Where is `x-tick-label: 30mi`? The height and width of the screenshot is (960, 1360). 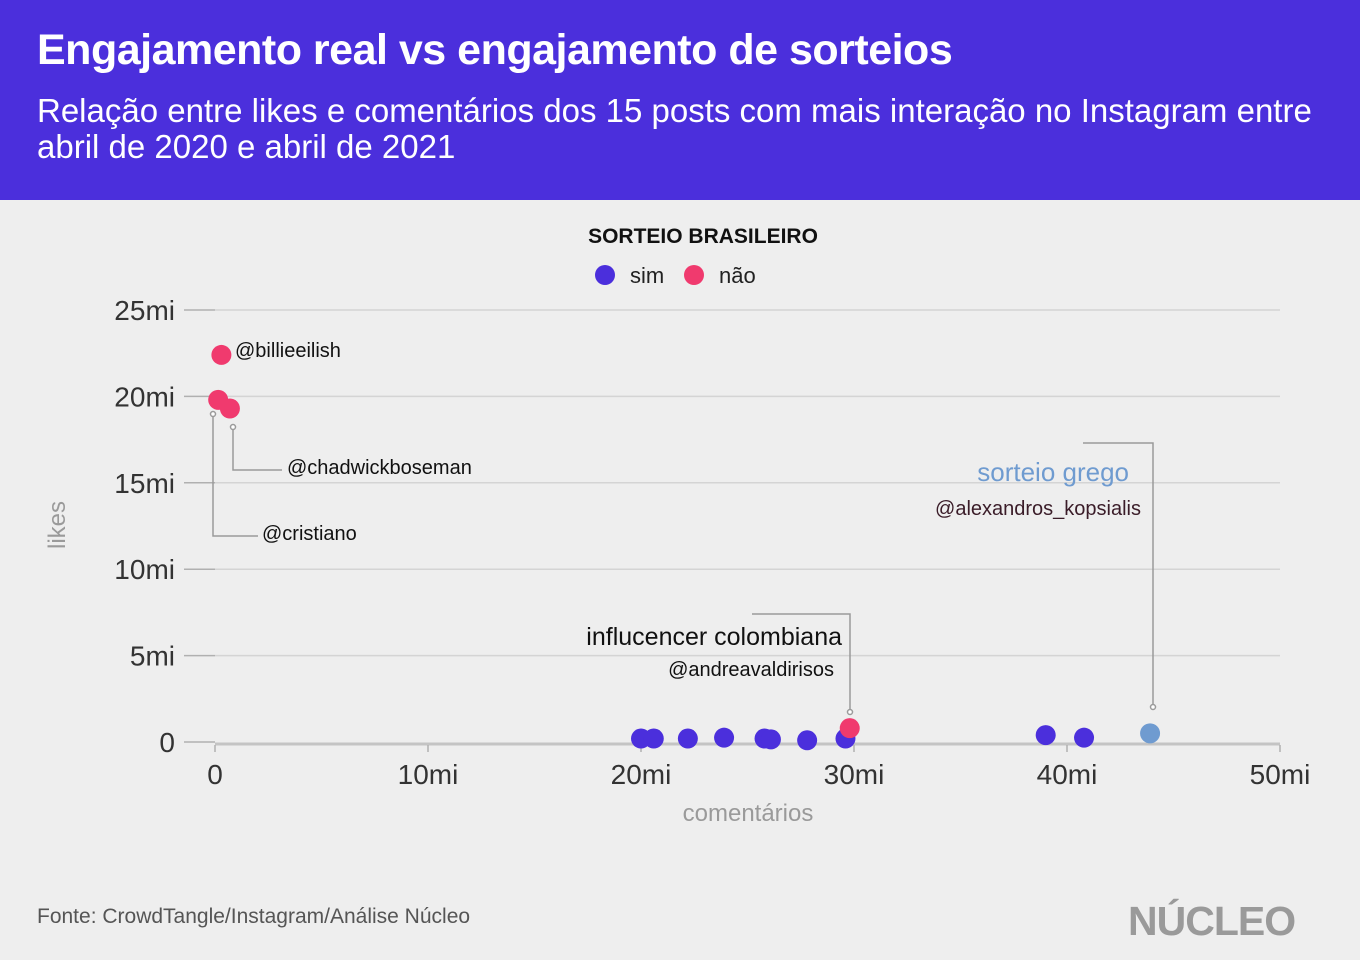
x-tick-label: 30mi is located at coordinates (854, 774).